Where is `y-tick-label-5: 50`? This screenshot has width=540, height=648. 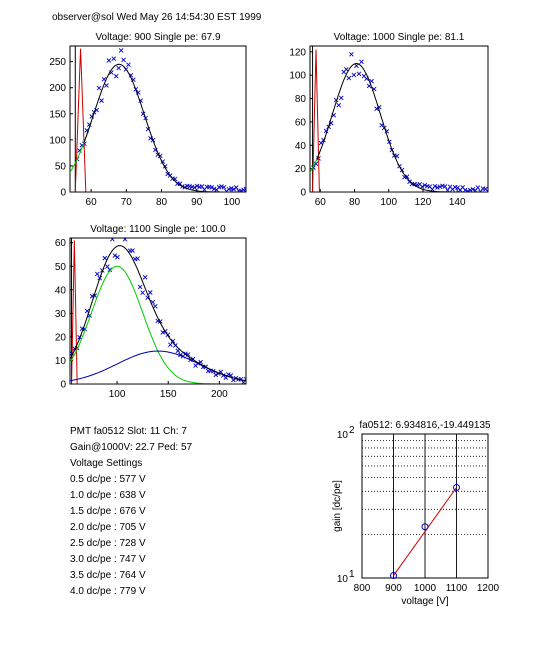
y-tick-label-5: 50 is located at coordinates (61, 267).